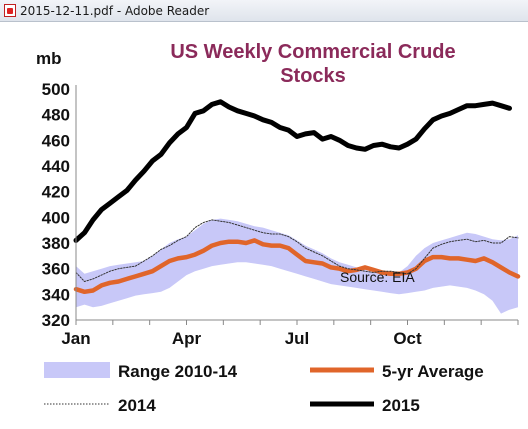  Describe the element at coordinates (187, 338) in the screenshot. I see `x-tick-label-apr: Apr` at that location.